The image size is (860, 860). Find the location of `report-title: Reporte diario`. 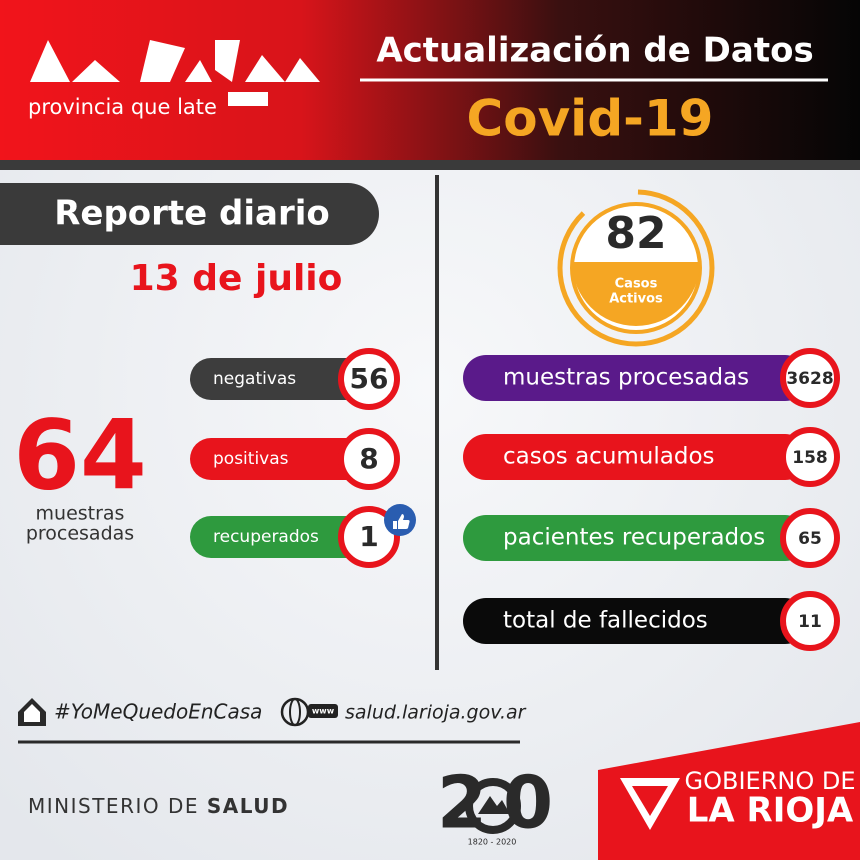

report-title: Reporte diario is located at coordinates (192, 214).